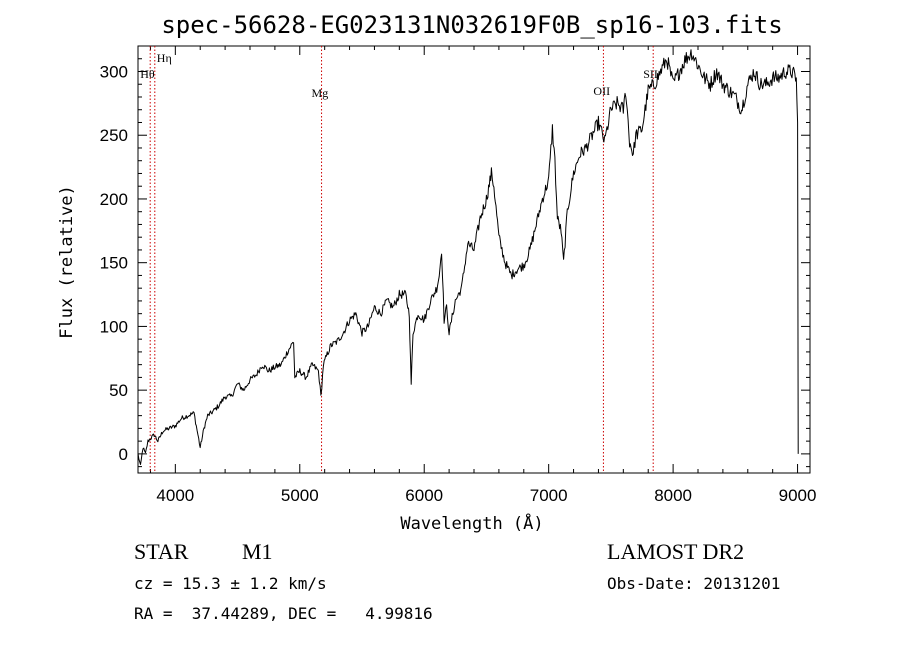  What do you see at coordinates (123, 454) in the screenshot?
I see `y-tick-label: 0` at bounding box center [123, 454].